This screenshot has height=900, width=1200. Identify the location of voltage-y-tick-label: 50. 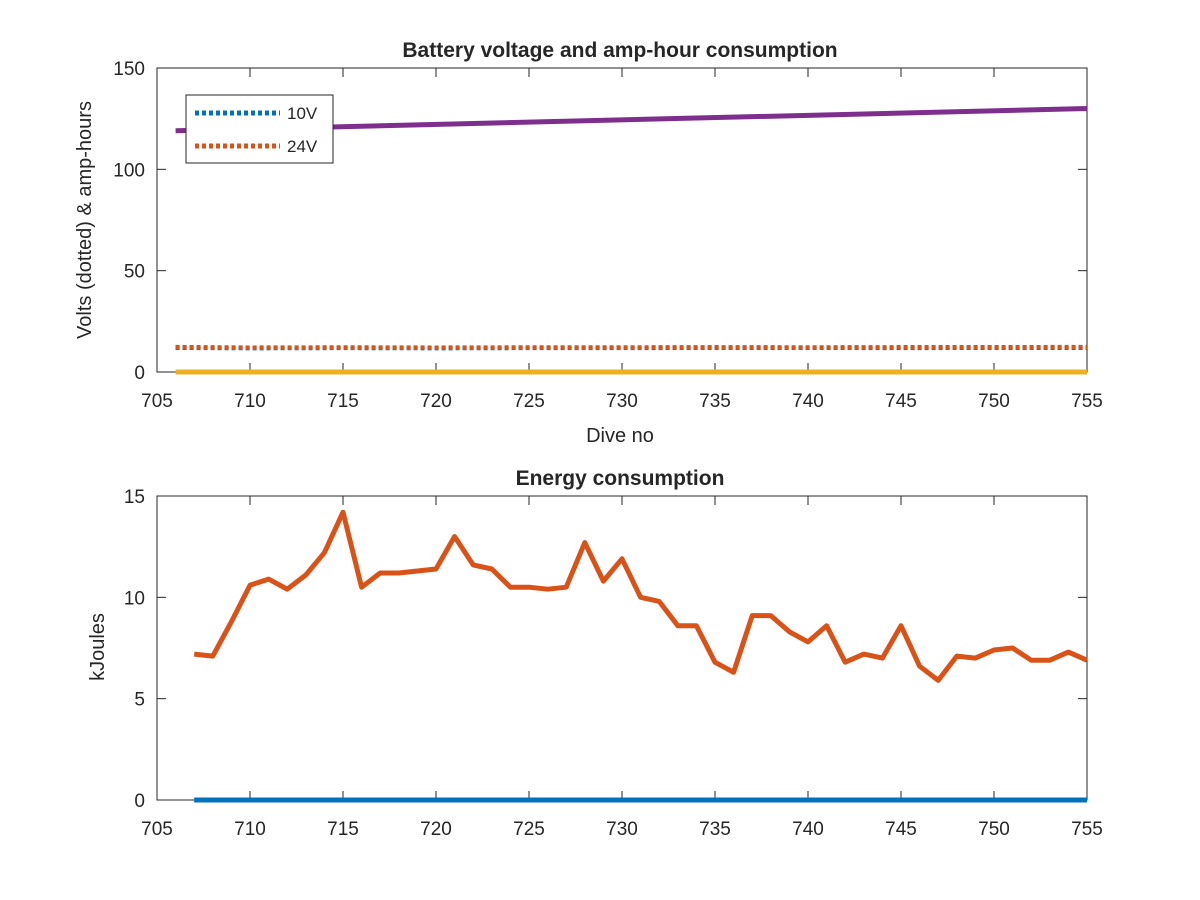
(134, 272).